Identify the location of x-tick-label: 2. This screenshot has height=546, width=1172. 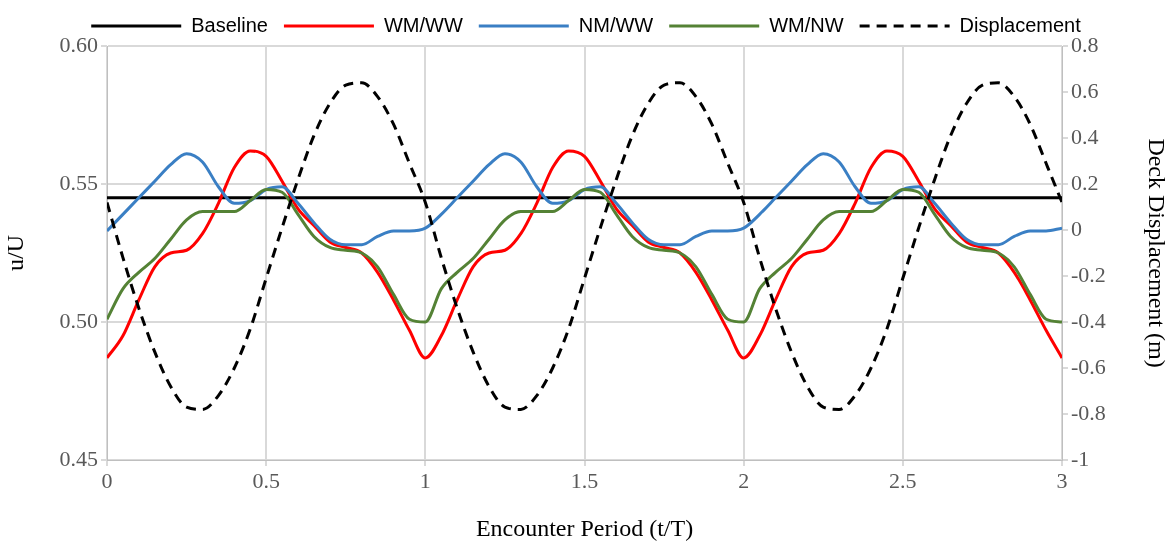
(744, 480).